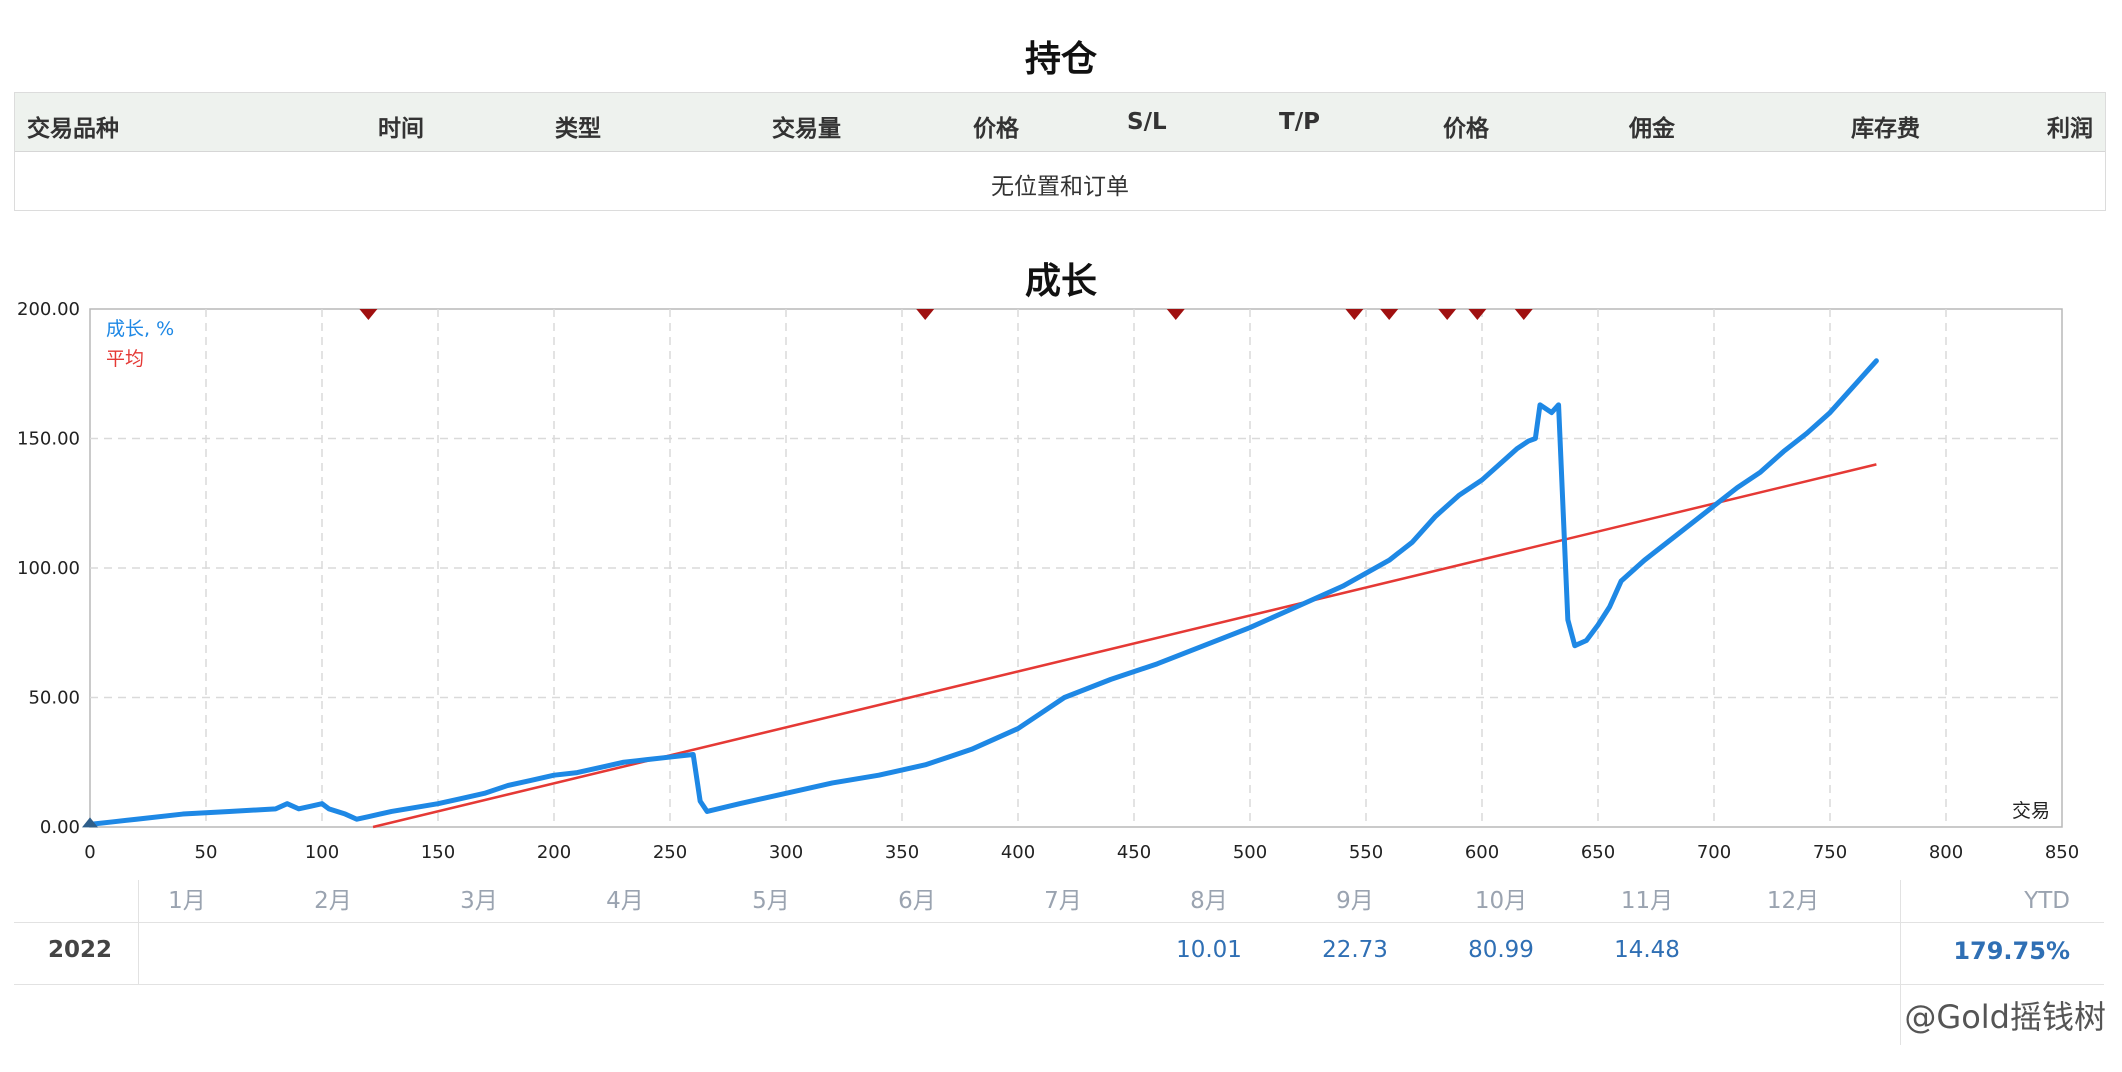  I want to click on month-value: 10.01, so click(1209, 950).